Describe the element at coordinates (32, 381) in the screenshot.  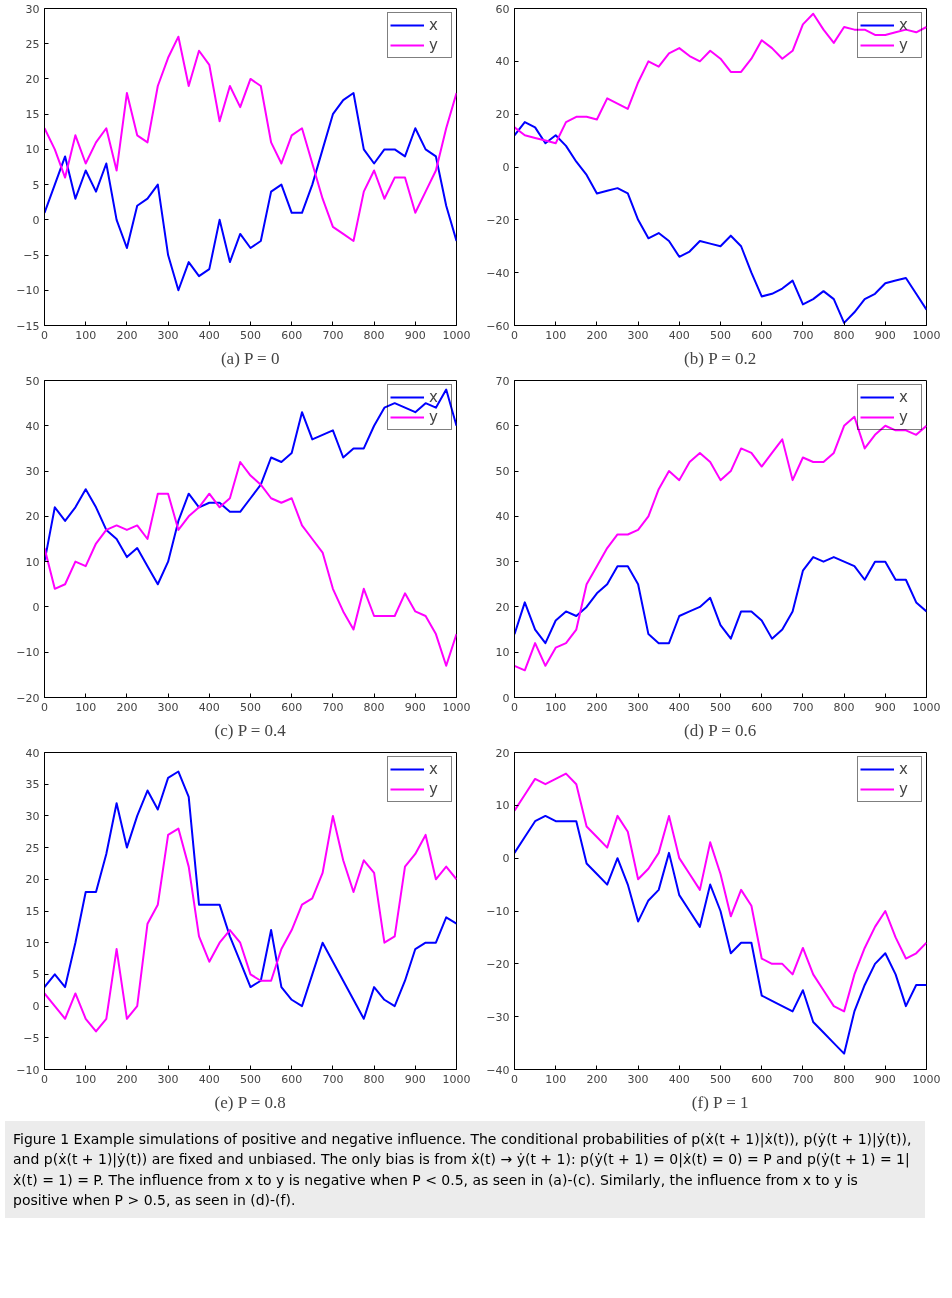
I see `y-tick-label: 50` at that location.